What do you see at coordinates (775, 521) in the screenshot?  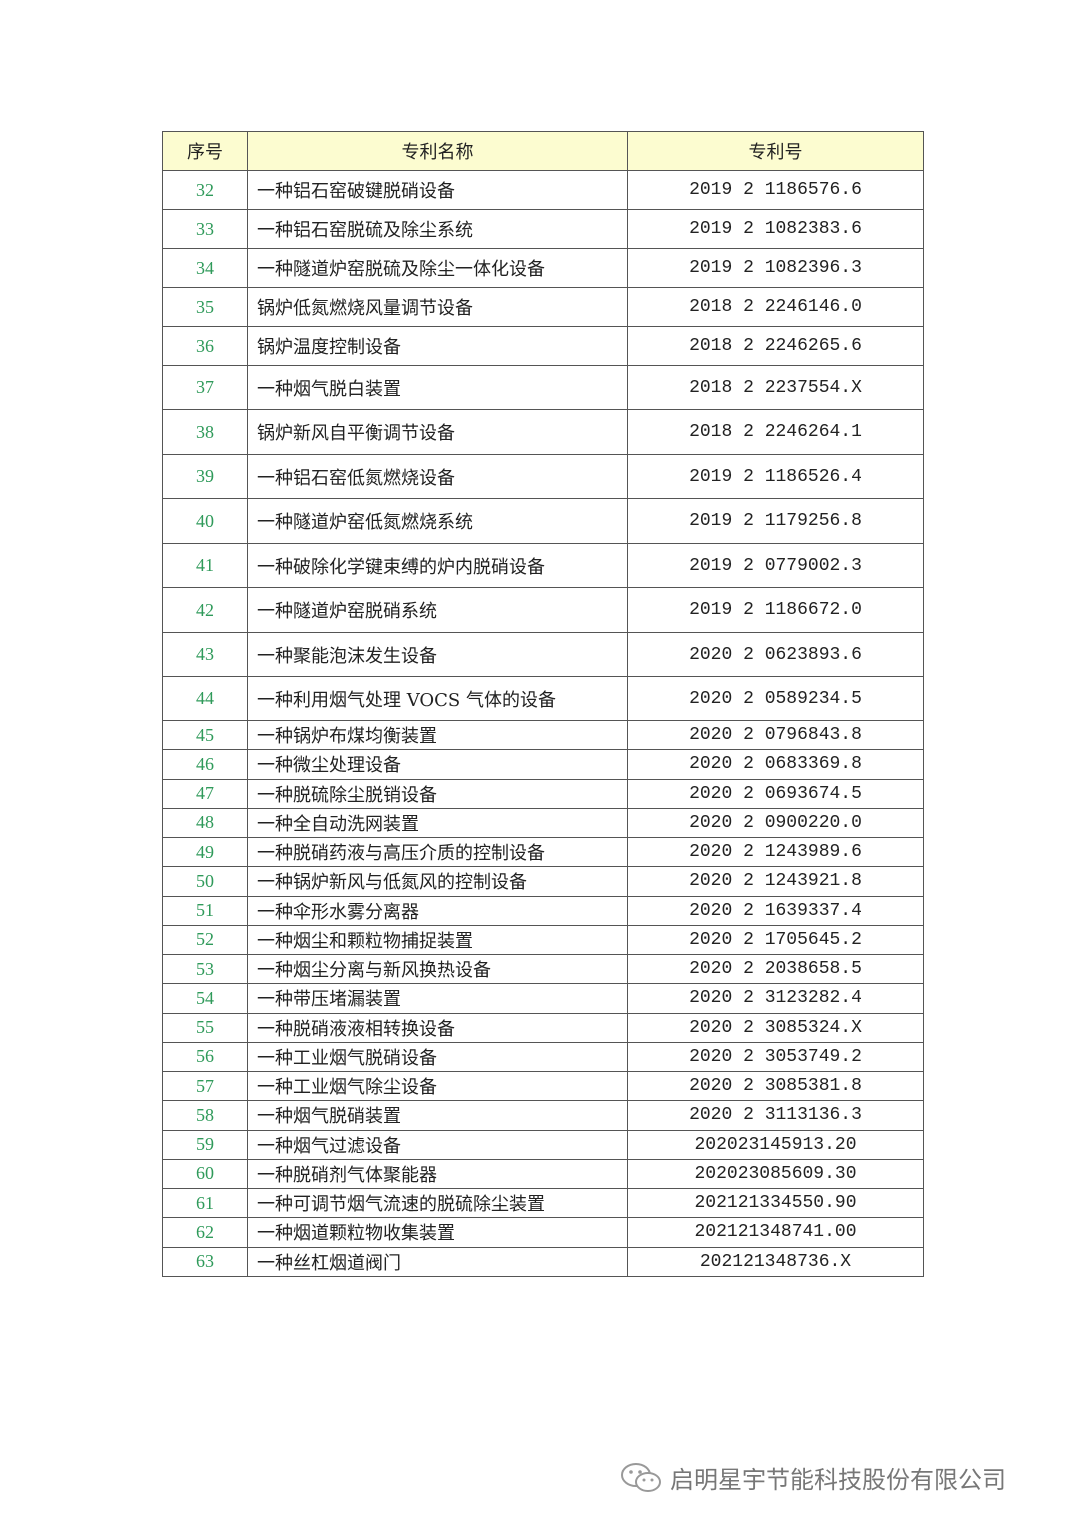 I see `patent-number: 2019 2 1179256.8` at bounding box center [775, 521].